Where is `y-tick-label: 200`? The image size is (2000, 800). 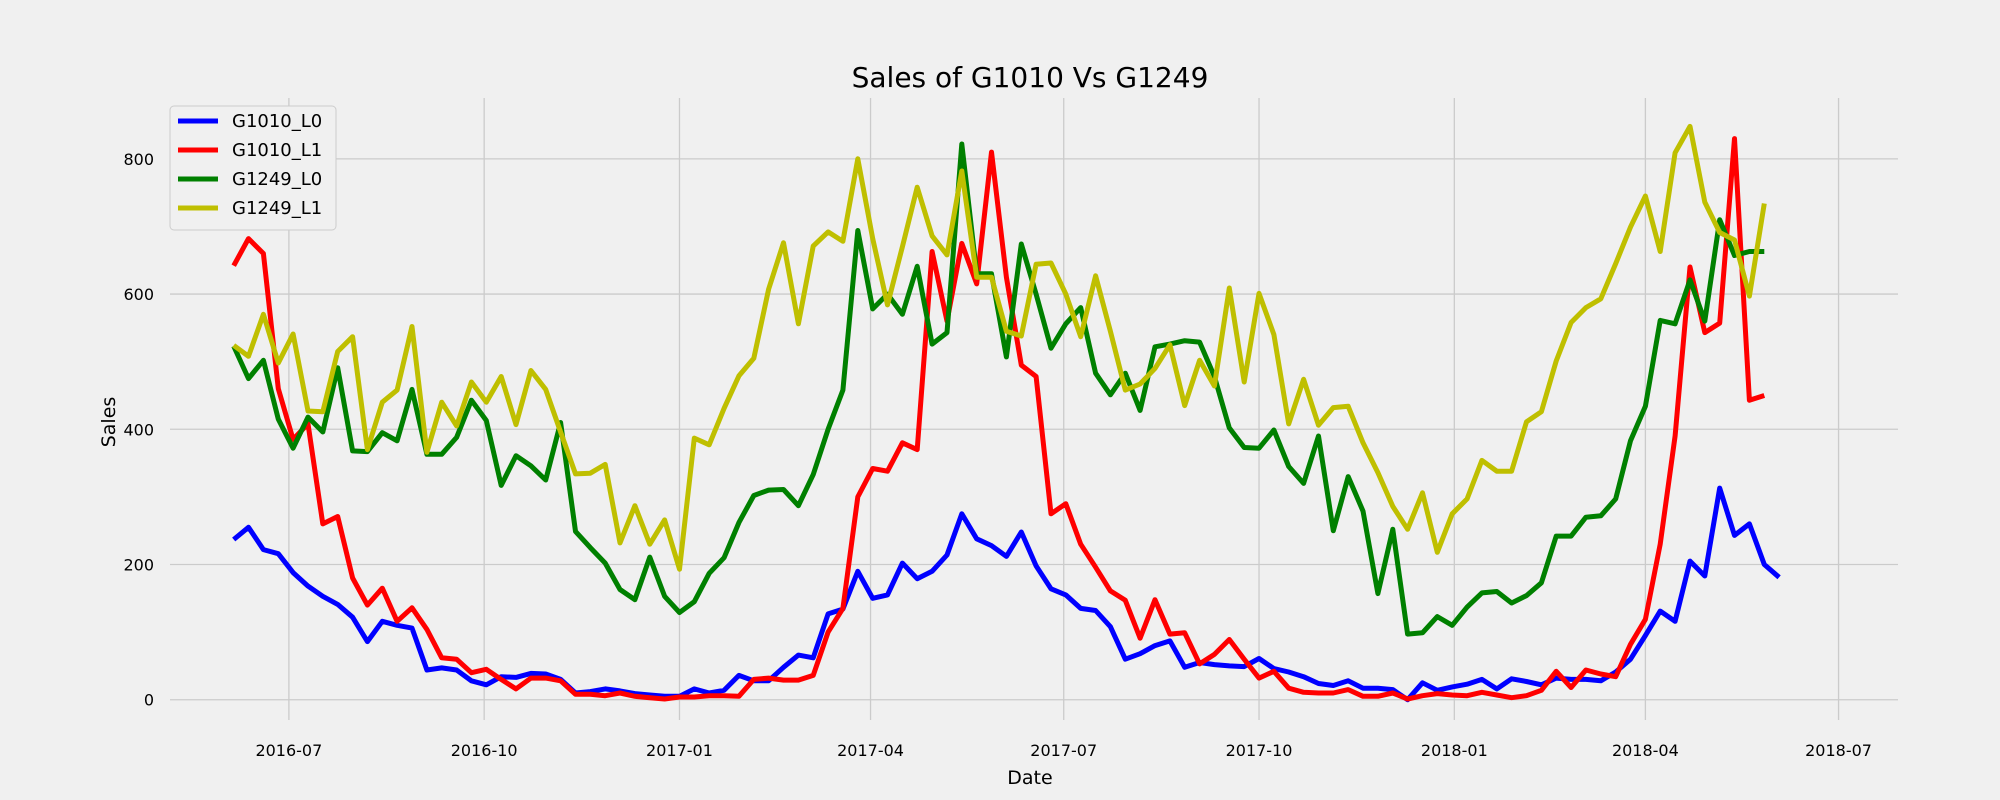
y-tick-label: 200 is located at coordinates (138, 565).